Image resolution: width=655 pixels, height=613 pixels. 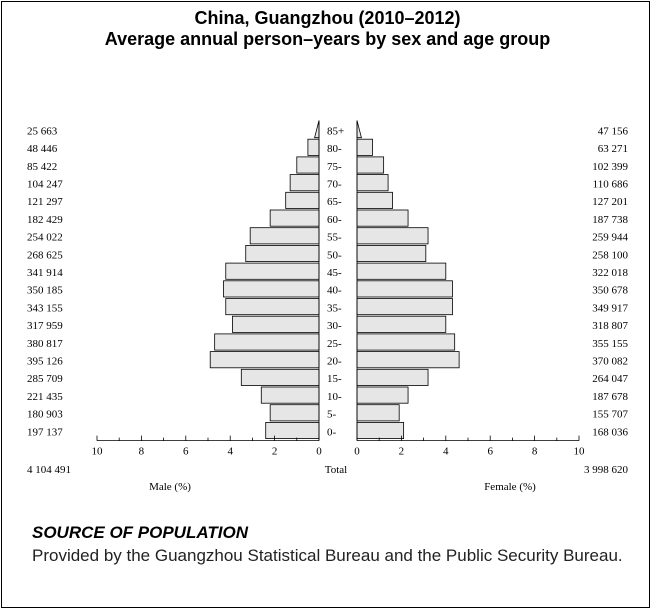 What do you see at coordinates (334, 238) in the screenshot?
I see `age-group-label: 55-` at bounding box center [334, 238].